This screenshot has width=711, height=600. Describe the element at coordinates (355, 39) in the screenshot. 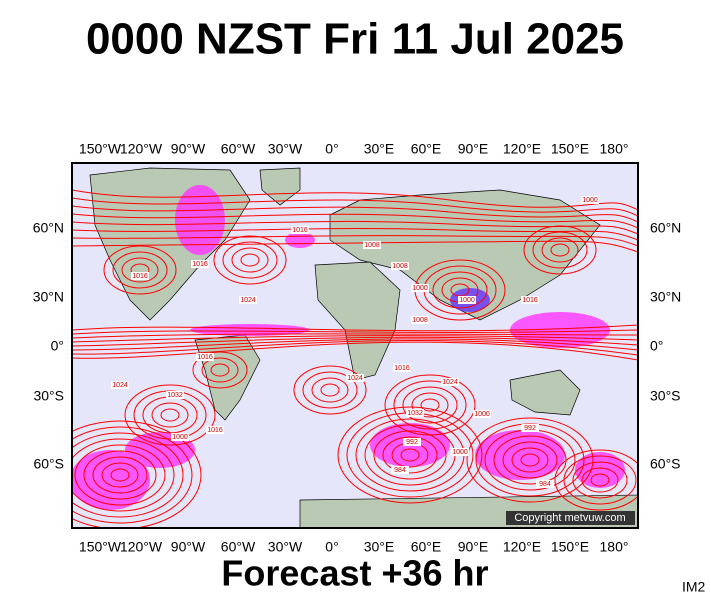

I see `title: 0000 NZST Fri 11 Jul 2025` at that location.